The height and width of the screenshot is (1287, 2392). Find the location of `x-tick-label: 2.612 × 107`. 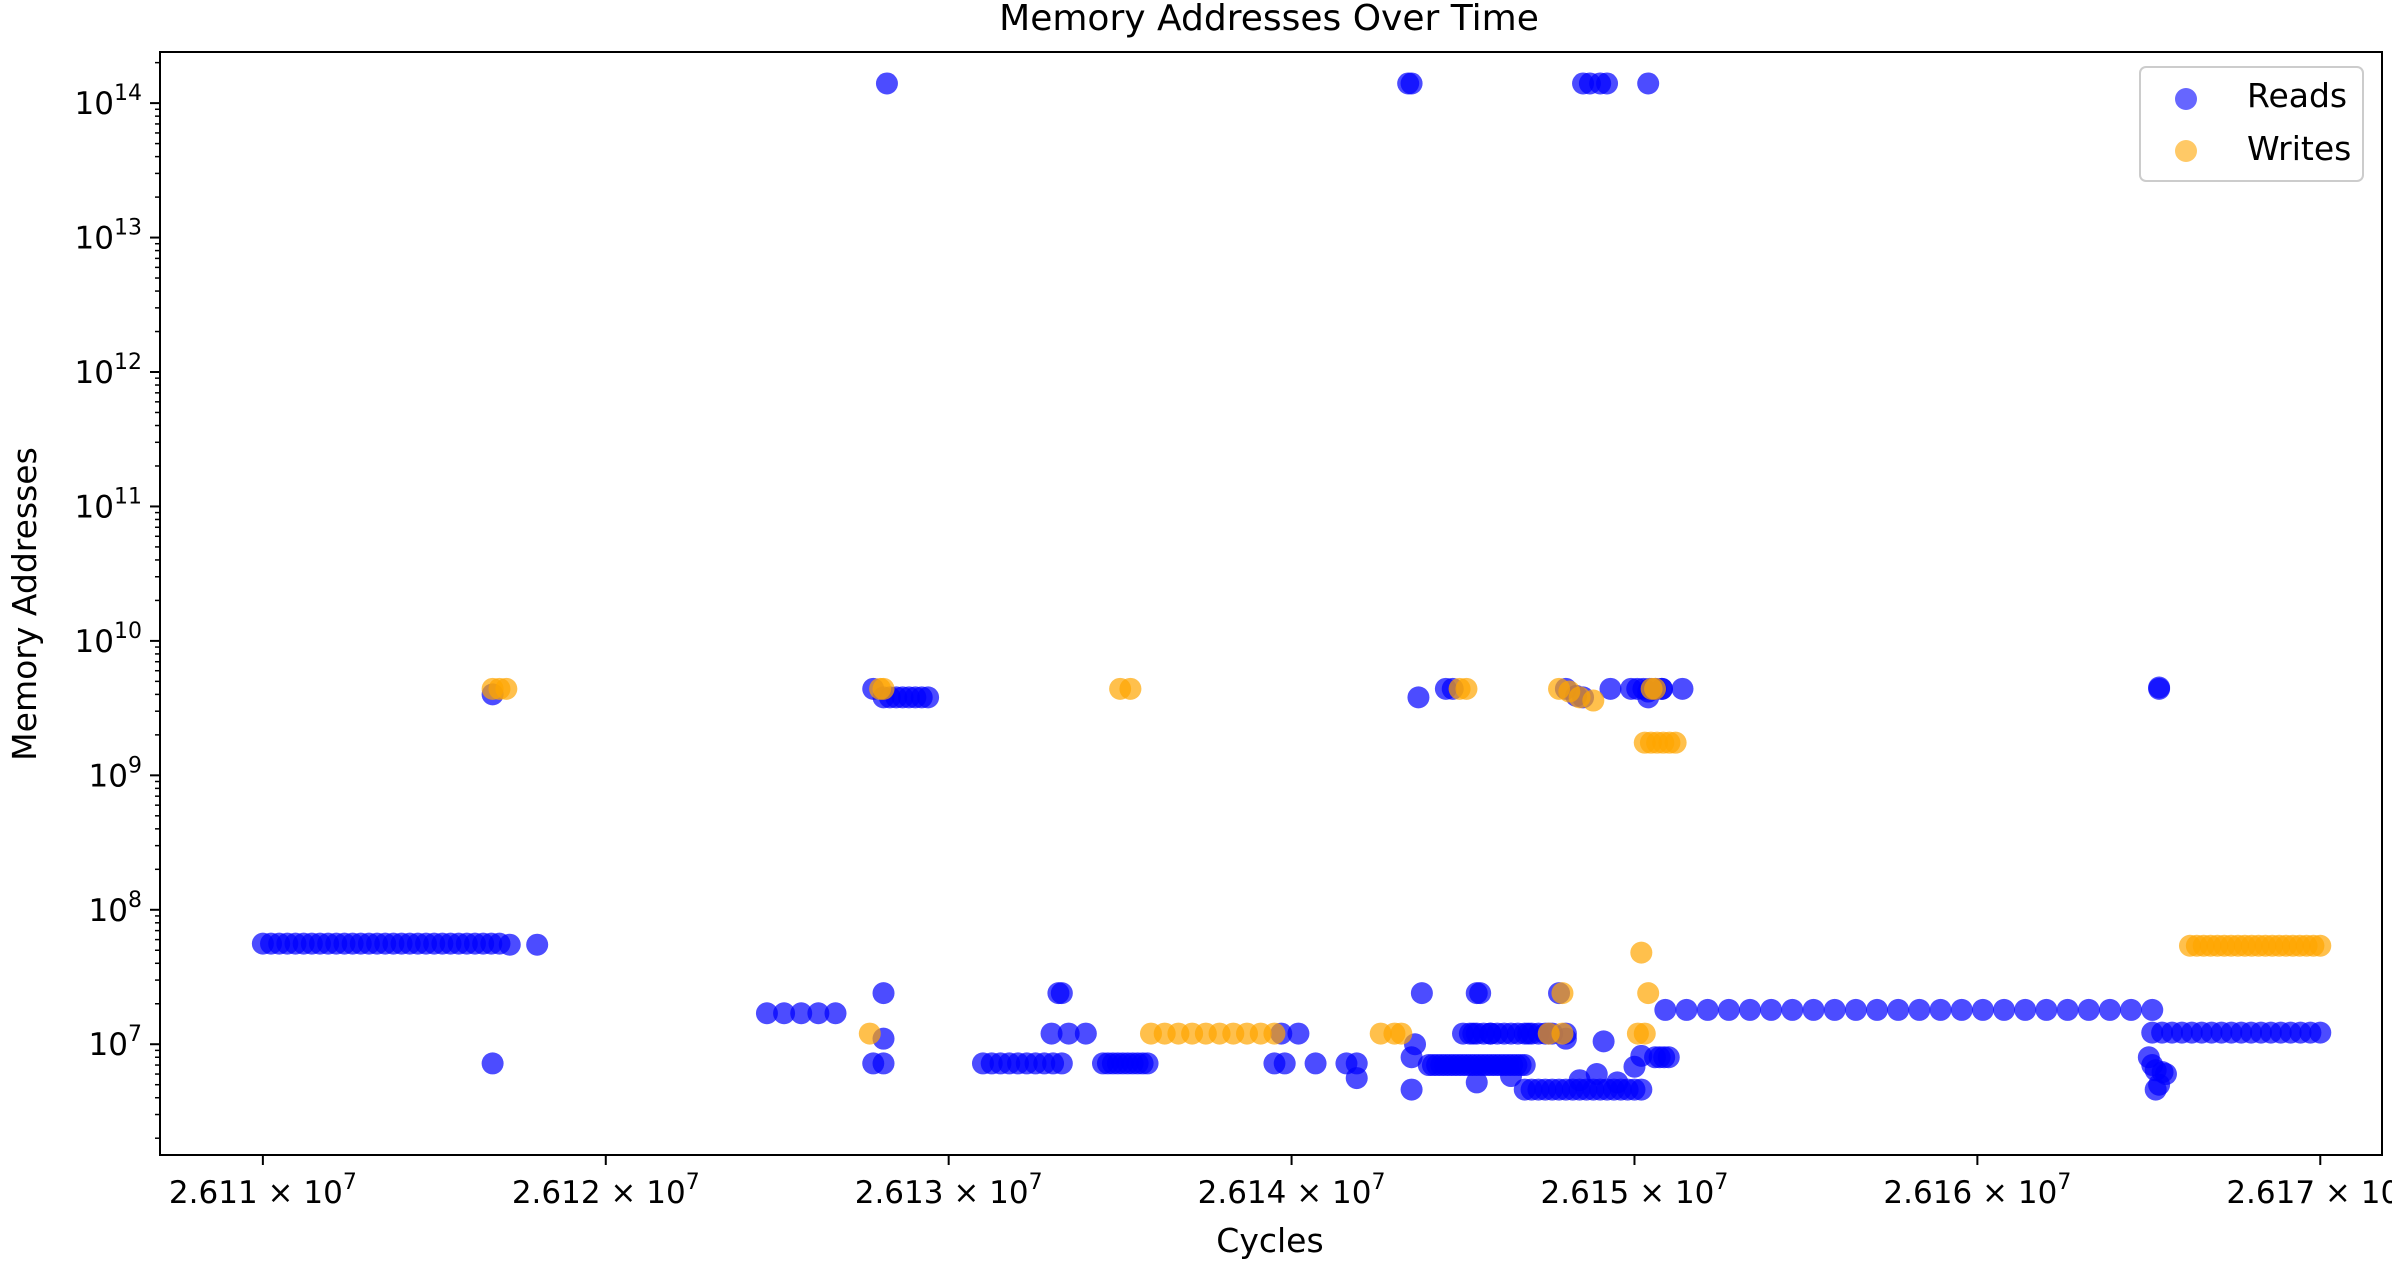

x-tick-label: 2.612 × 107 is located at coordinates (606, 1190).